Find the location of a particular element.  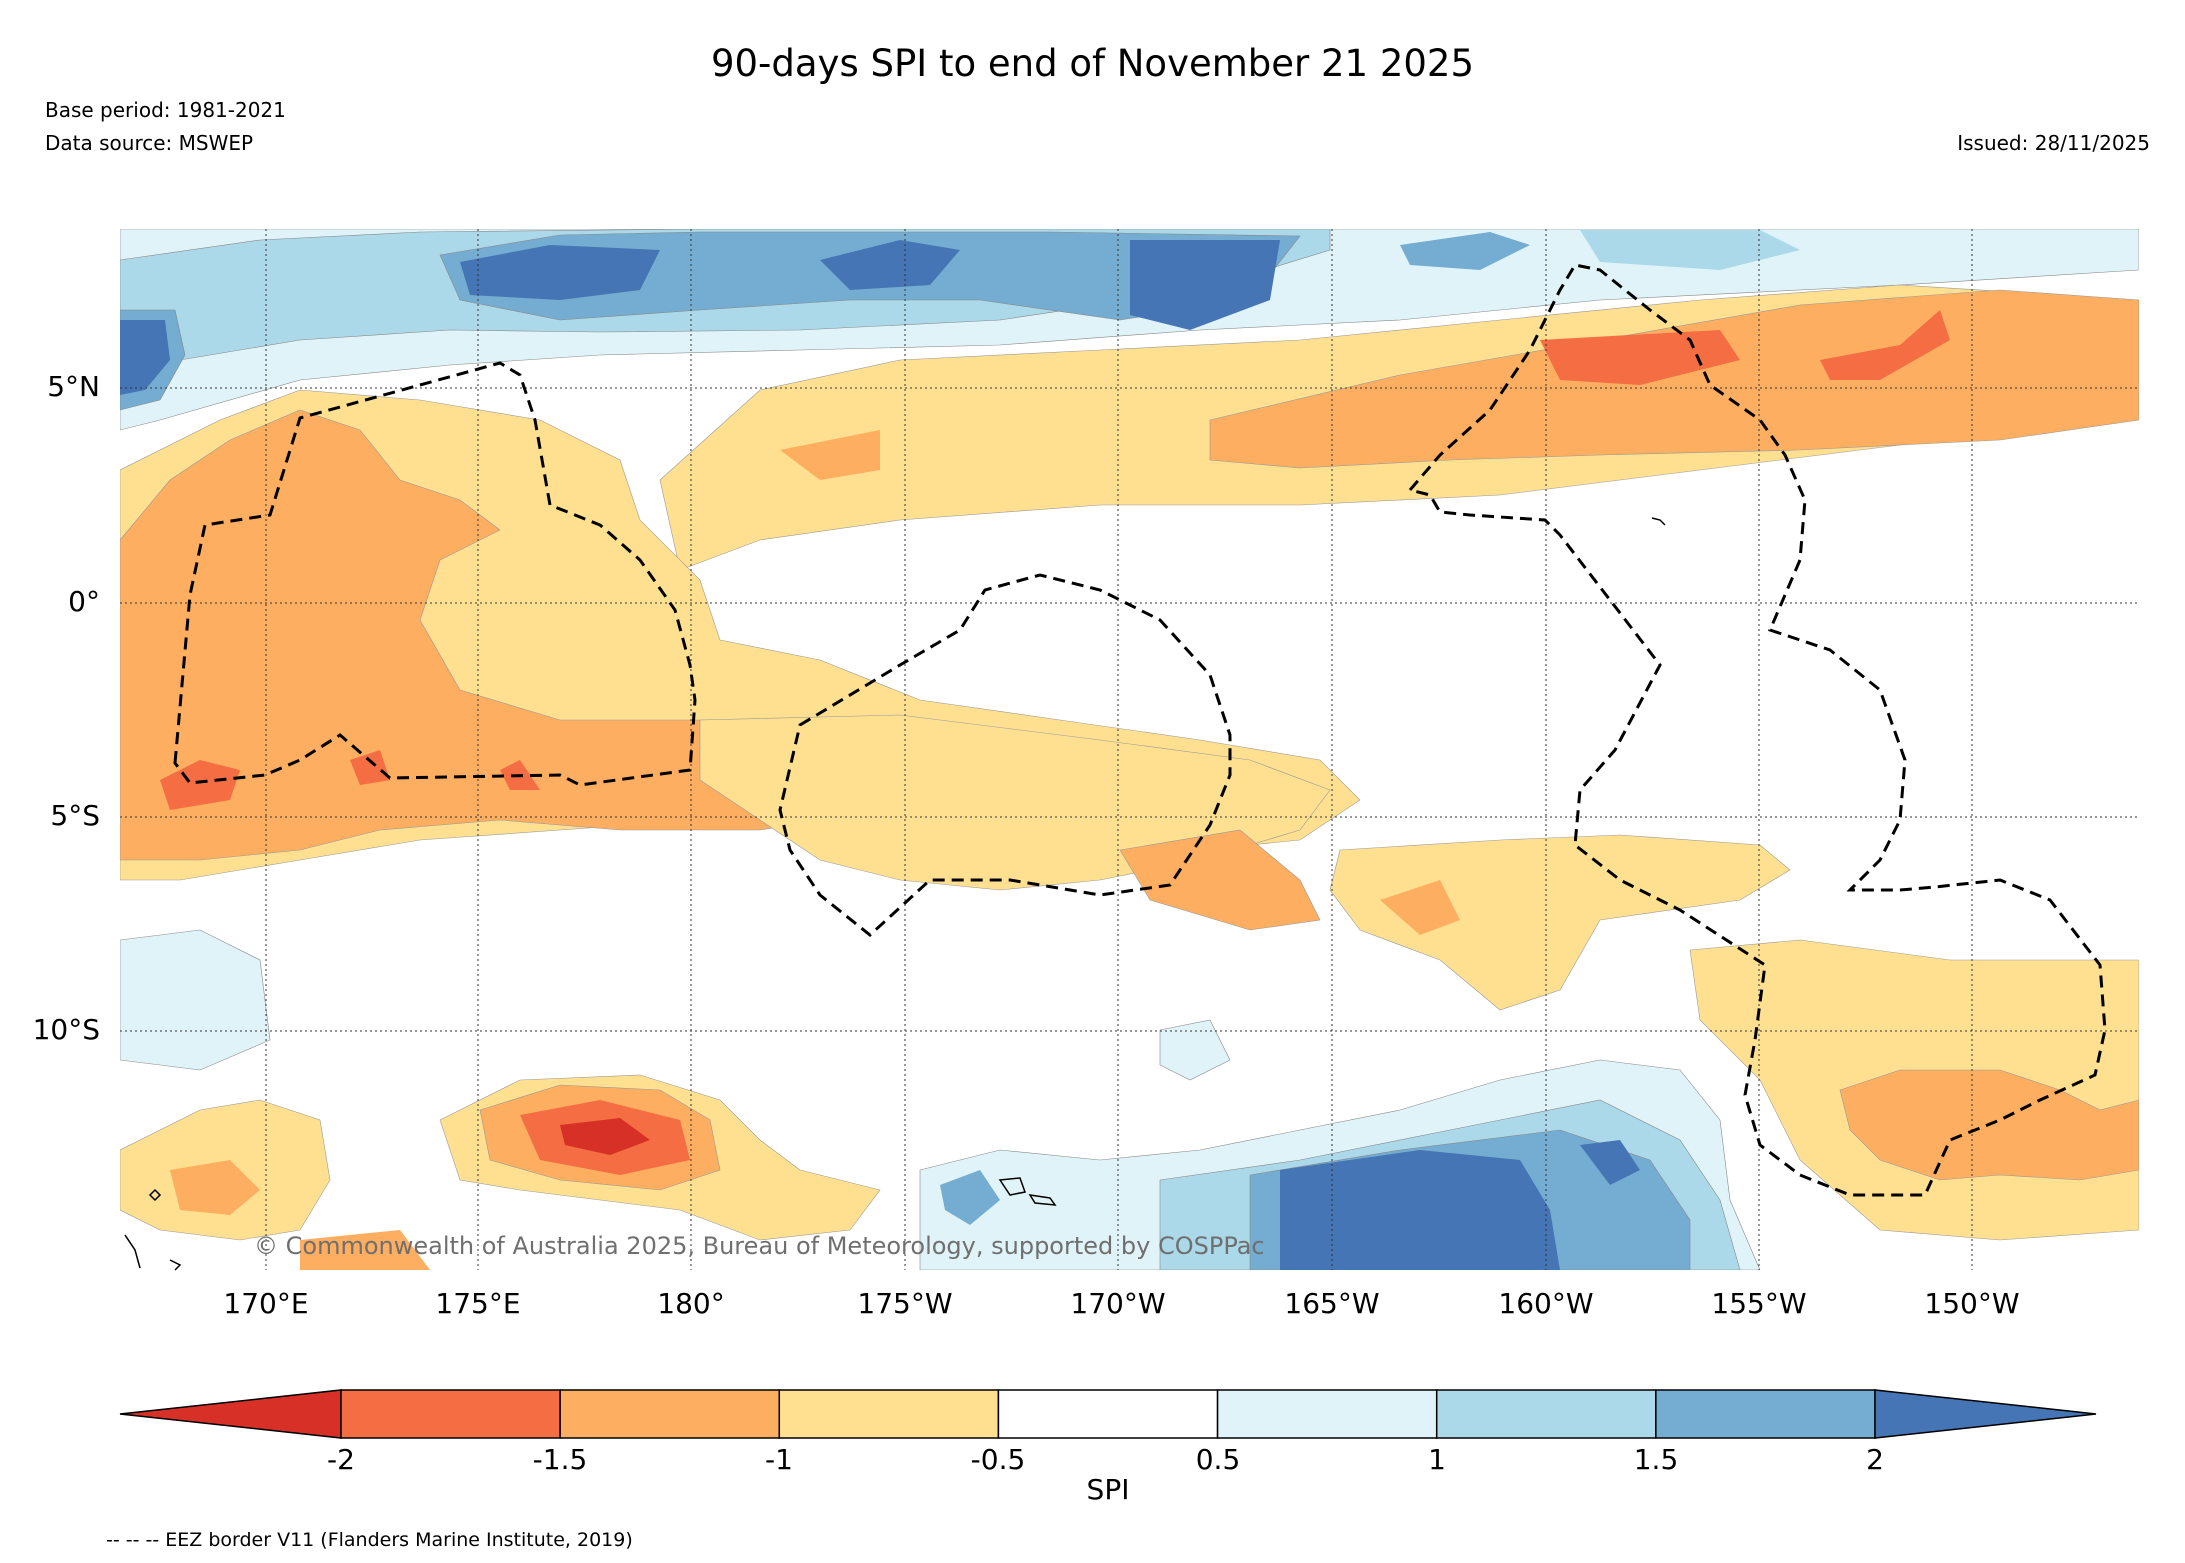

lon-label-165w: 165°W is located at coordinates (1332, 1303).